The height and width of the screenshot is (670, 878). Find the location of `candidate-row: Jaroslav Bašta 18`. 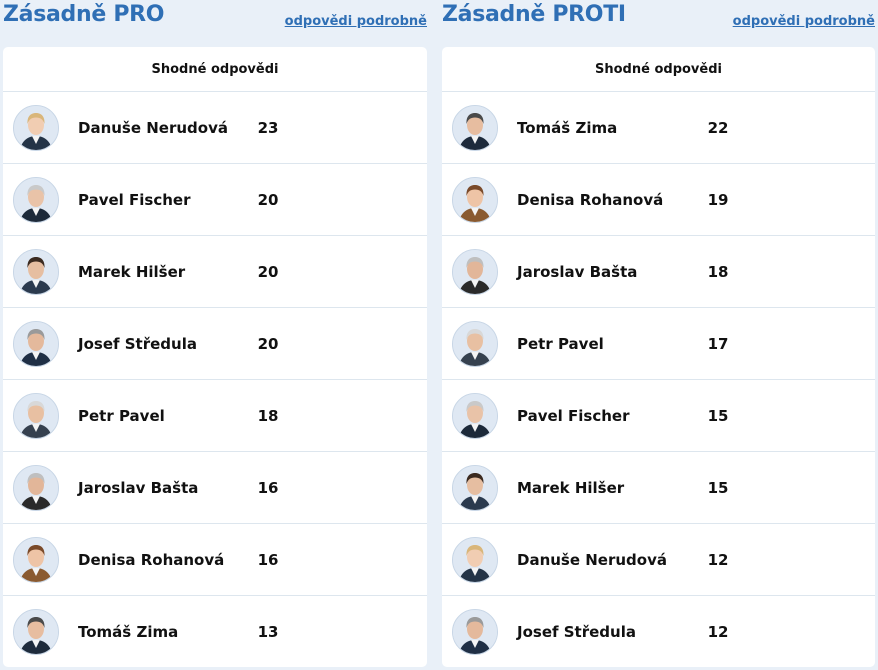

candidate-row: Jaroslav Bašta 18 is located at coordinates (658, 272).